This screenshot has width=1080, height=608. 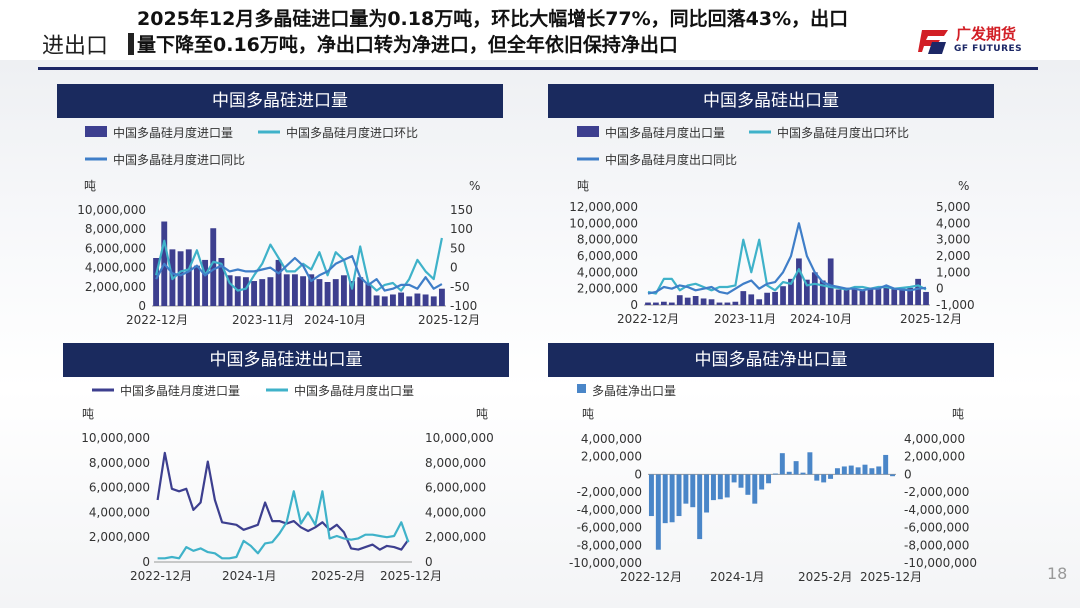 What do you see at coordinates (411, 576) in the screenshot?
I see `x-tick-import_export-3: 2025-12月` at bounding box center [411, 576].